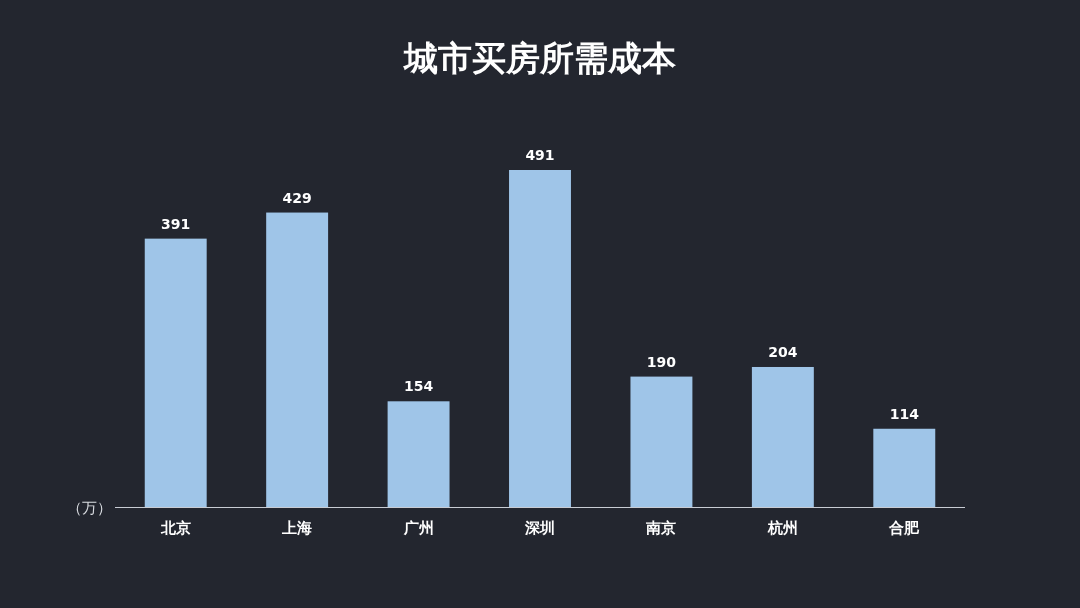 Image resolution: width=1080 pixels, height=608 pixels. I want to click on data-label: 154, so click(418, 386).